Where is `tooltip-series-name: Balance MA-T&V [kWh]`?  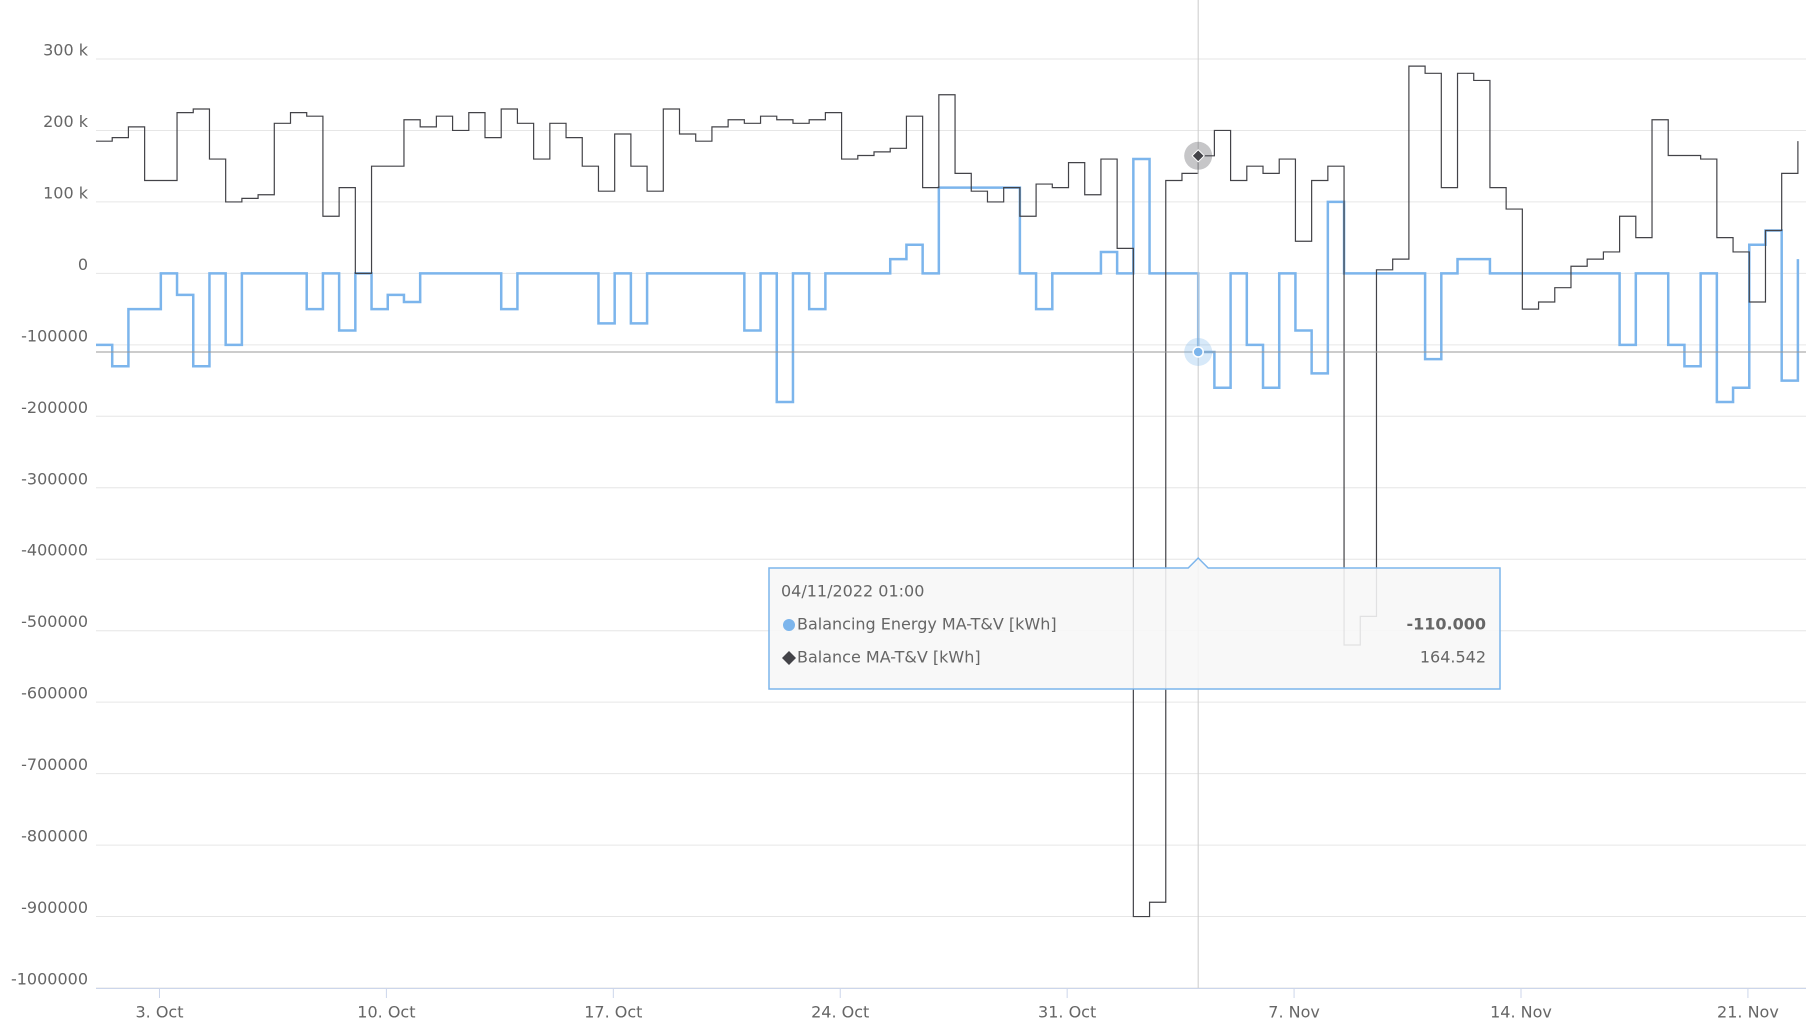 tooltip-series-name: Balance MA-T&V [kWh] is located at coordinates (889, 657).